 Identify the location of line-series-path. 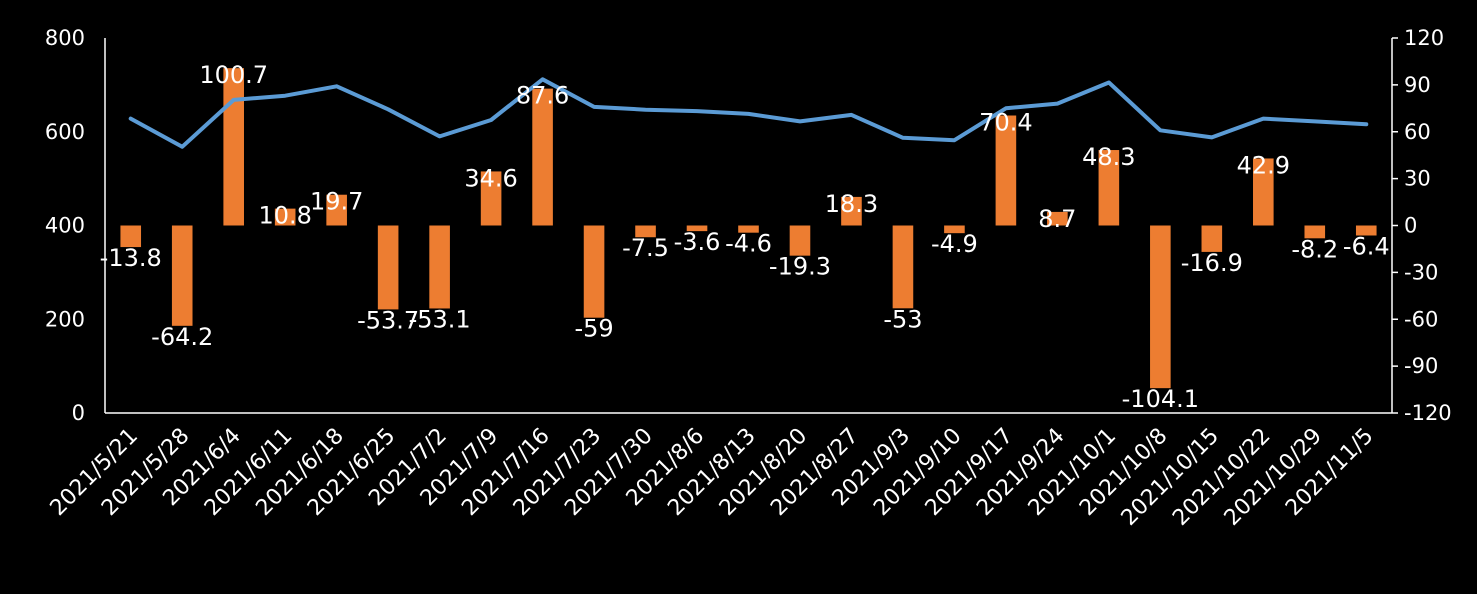
(748, 113).